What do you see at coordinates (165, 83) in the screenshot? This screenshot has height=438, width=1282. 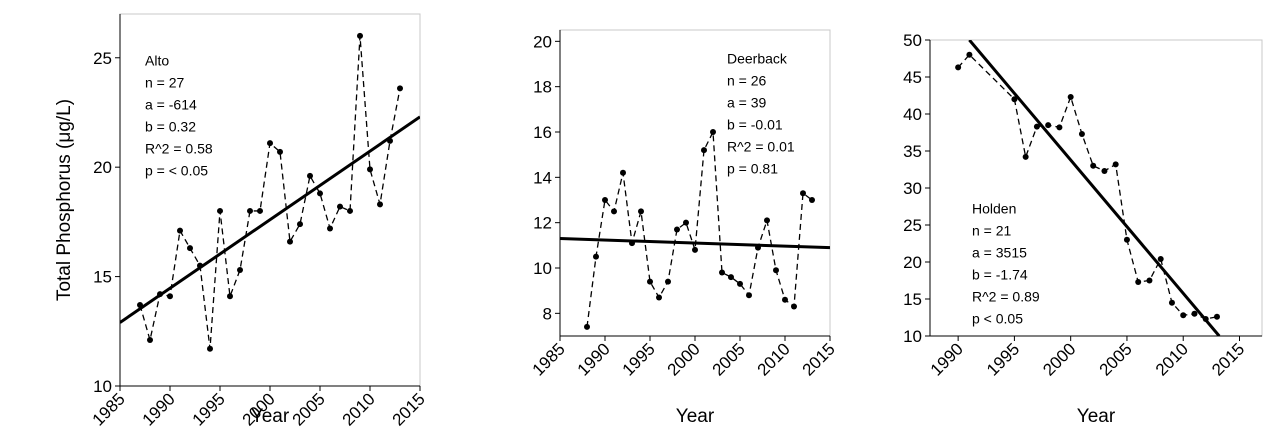 I see `annotation: n = 27` at bounding box center [165, 83].